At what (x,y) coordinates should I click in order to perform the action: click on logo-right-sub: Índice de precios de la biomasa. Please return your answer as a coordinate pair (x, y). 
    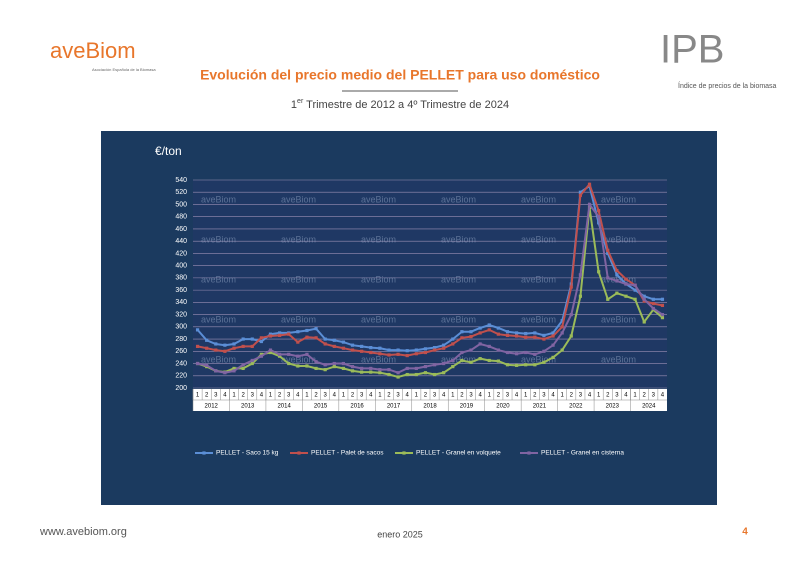
    Looking at the image, I should click on (727, 85).